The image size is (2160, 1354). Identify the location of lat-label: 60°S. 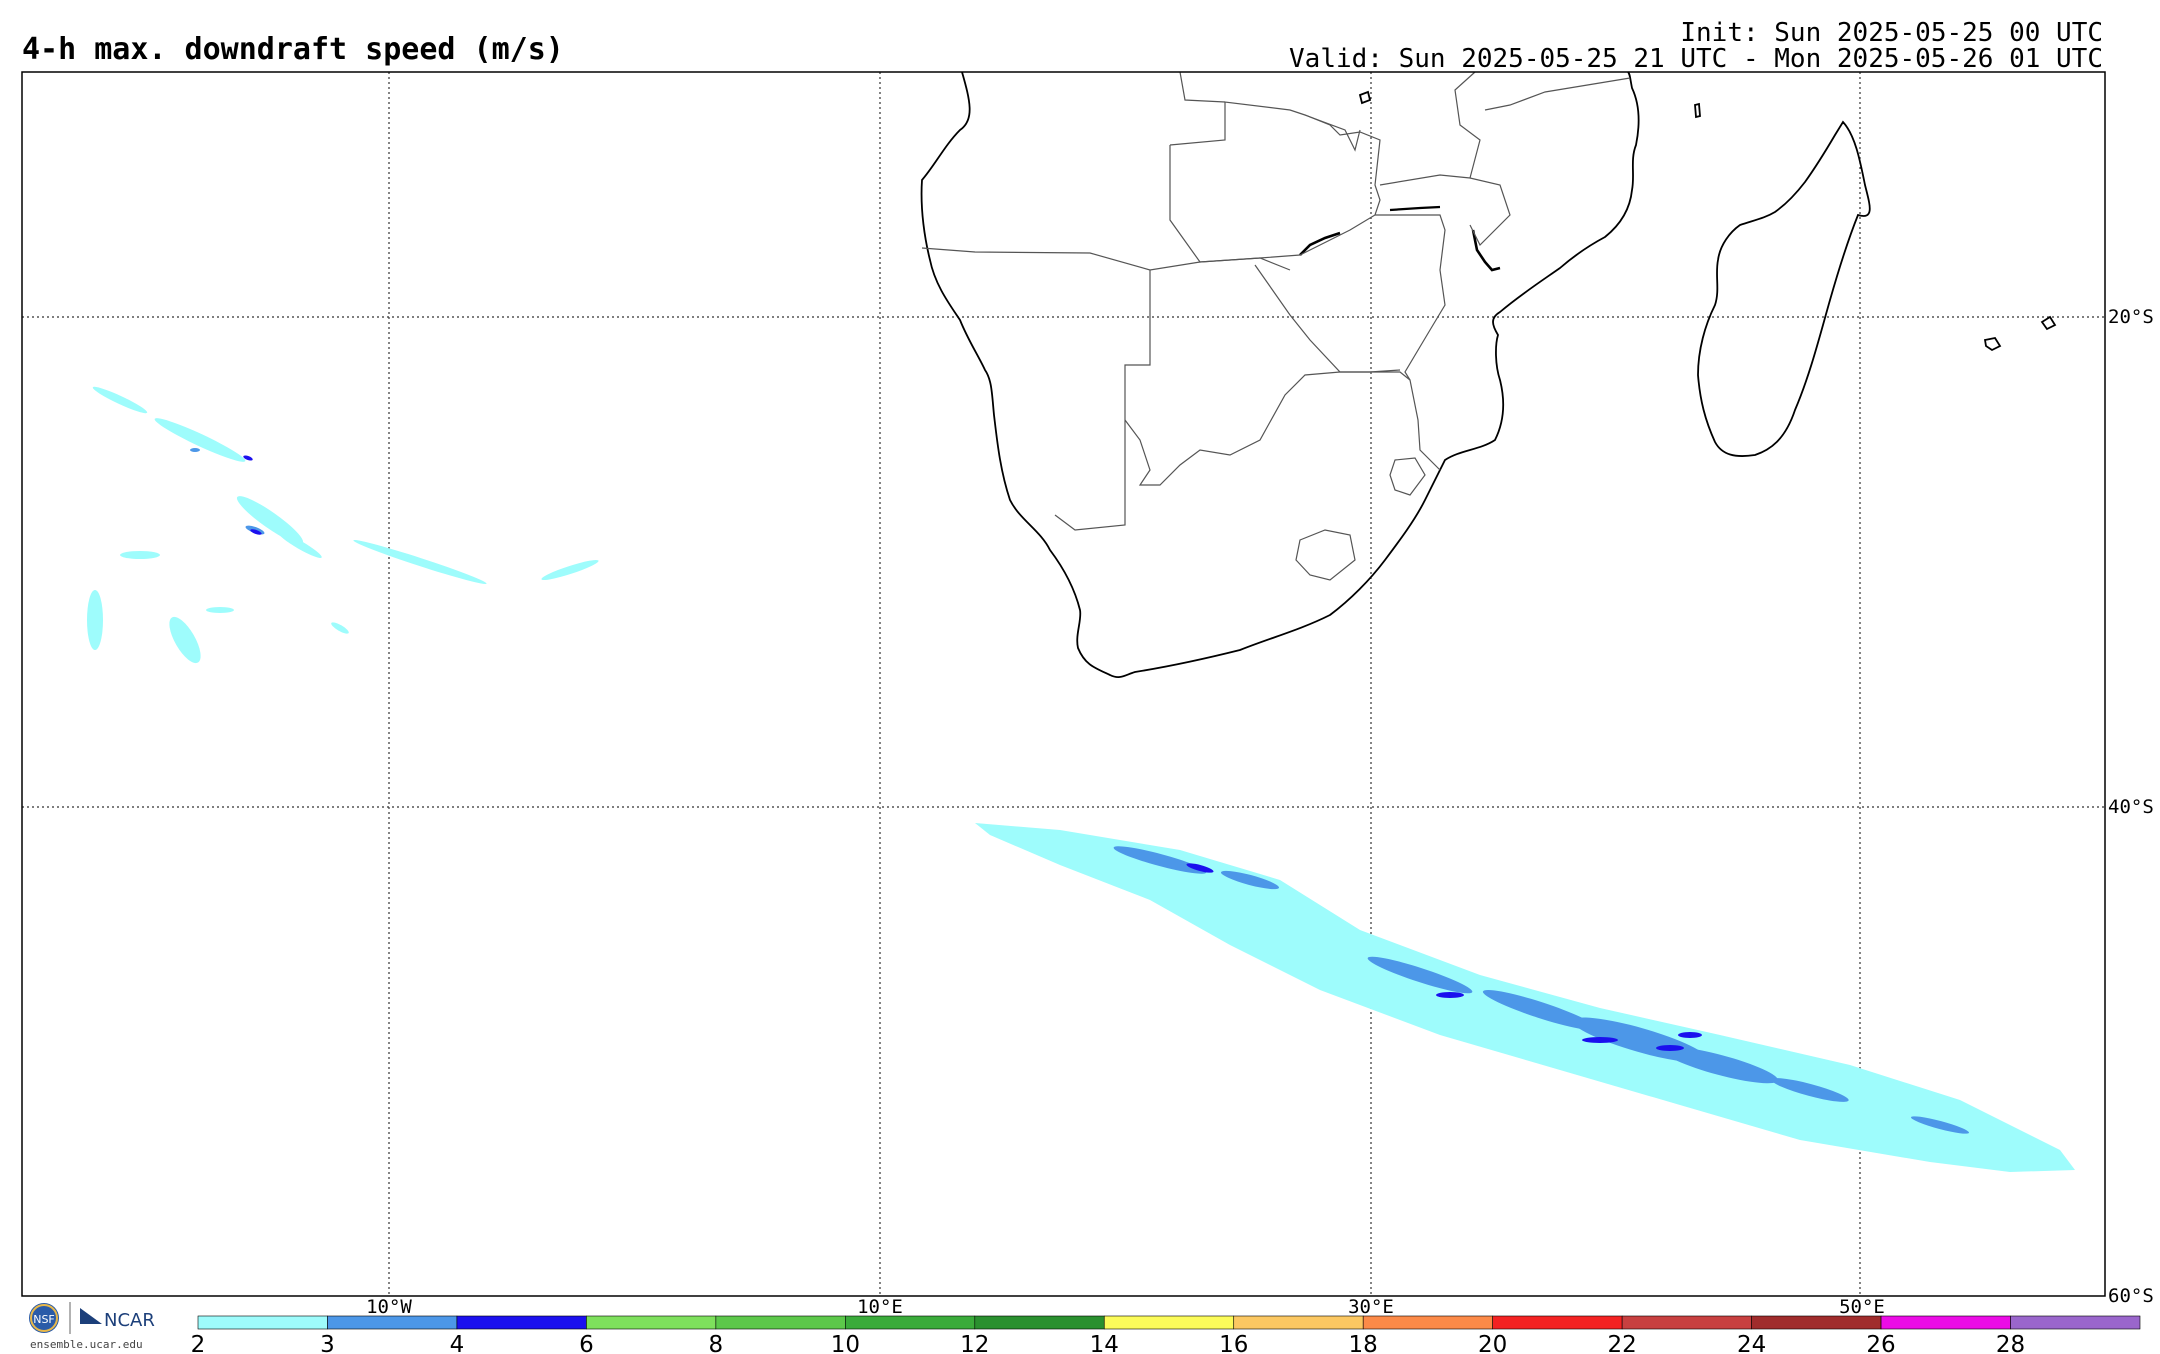
(2131, 1296).